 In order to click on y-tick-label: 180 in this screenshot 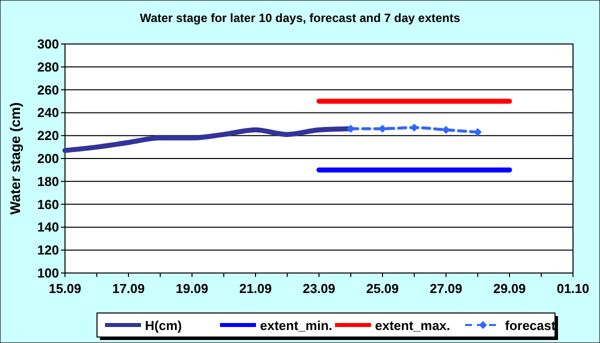, I will do `click(48, 181)`.